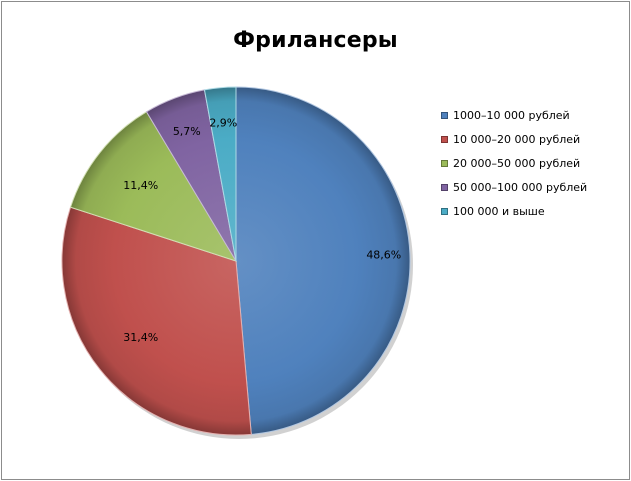 This screenshot has height=481, width=631. I want to click on legend-label-50000-100000: 50 000–100 000 рублей, so click(520, 187).